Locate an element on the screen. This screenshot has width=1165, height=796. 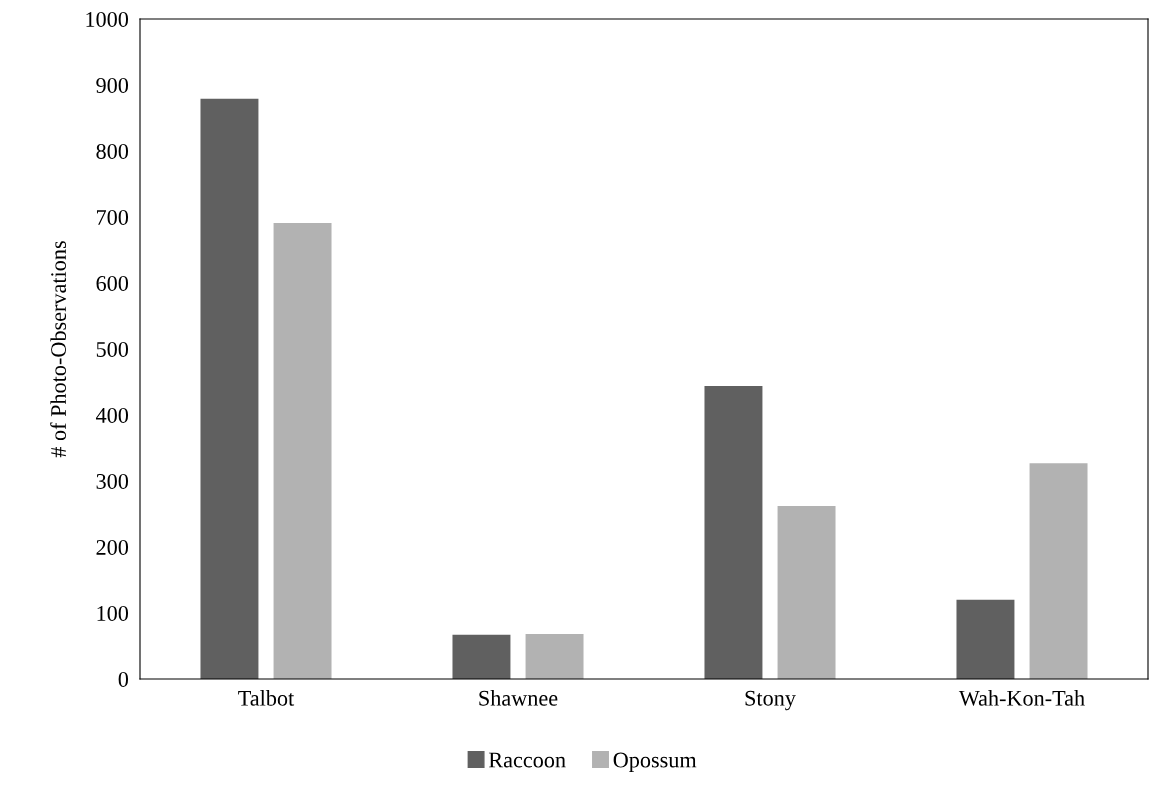
x-tick-label: Shawnee is located at coordinates (518, 698).